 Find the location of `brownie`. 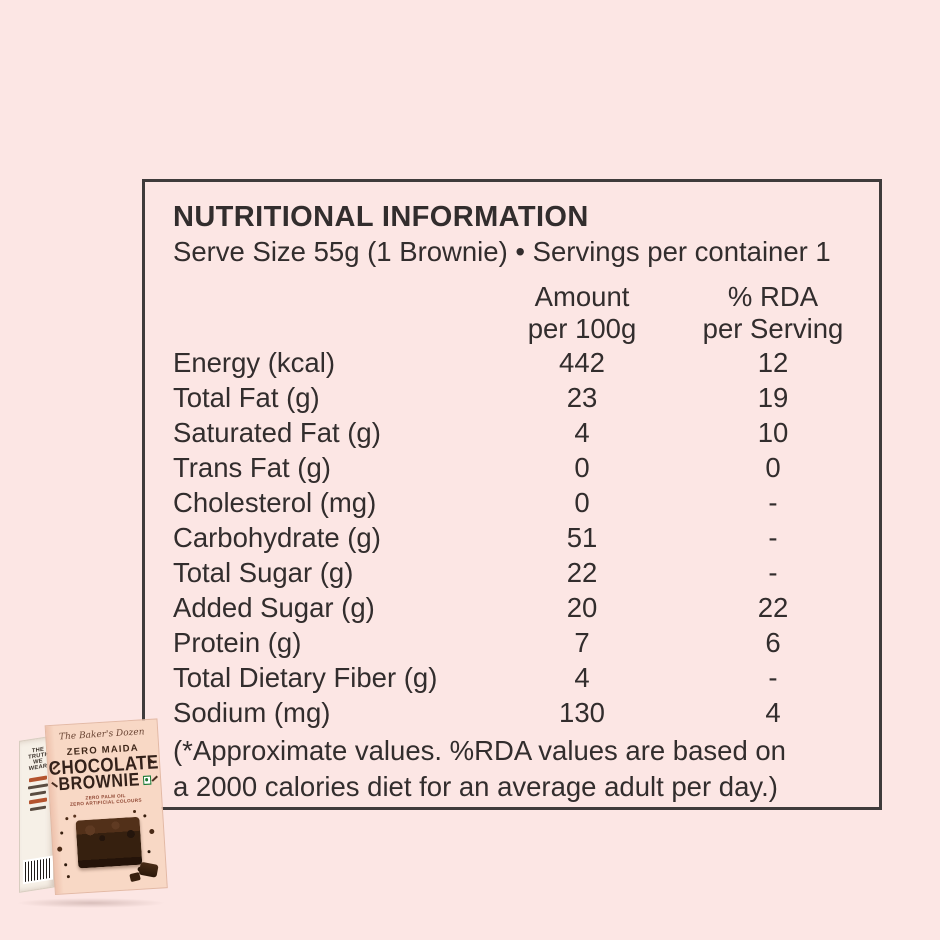

brownie is located at coordinates (109, 842).